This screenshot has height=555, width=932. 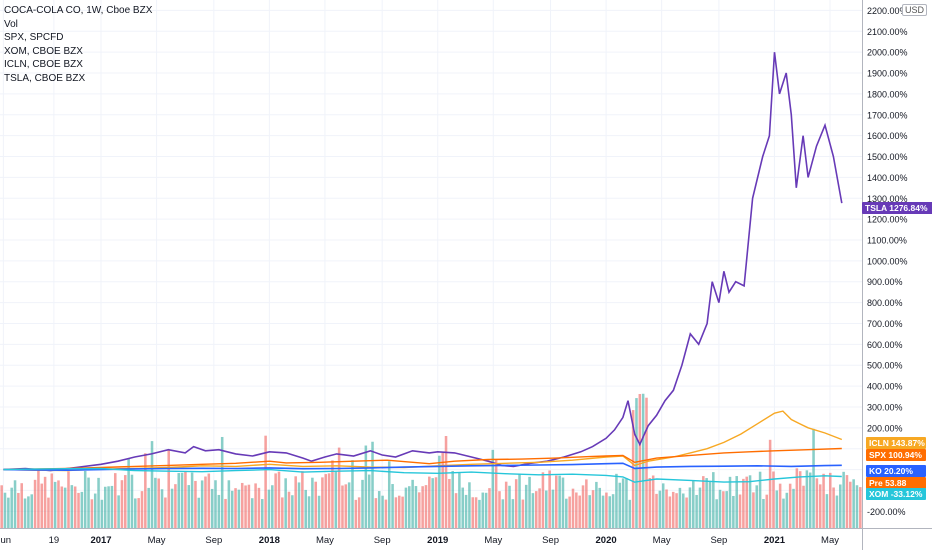 I want to click on legend-item-icln: ICLN, CBOE BZX, so click(x=43, y=64).